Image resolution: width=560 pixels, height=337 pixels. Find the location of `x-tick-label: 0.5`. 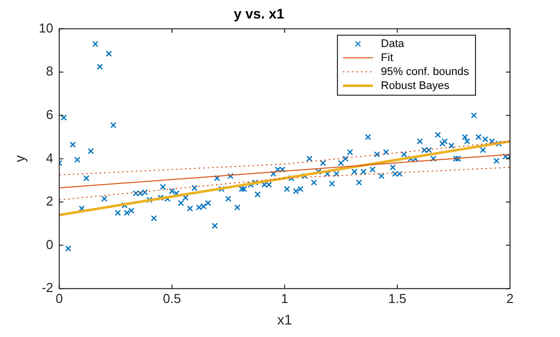

x-tick-label: 0.5 is located at coordinates (171, 298).